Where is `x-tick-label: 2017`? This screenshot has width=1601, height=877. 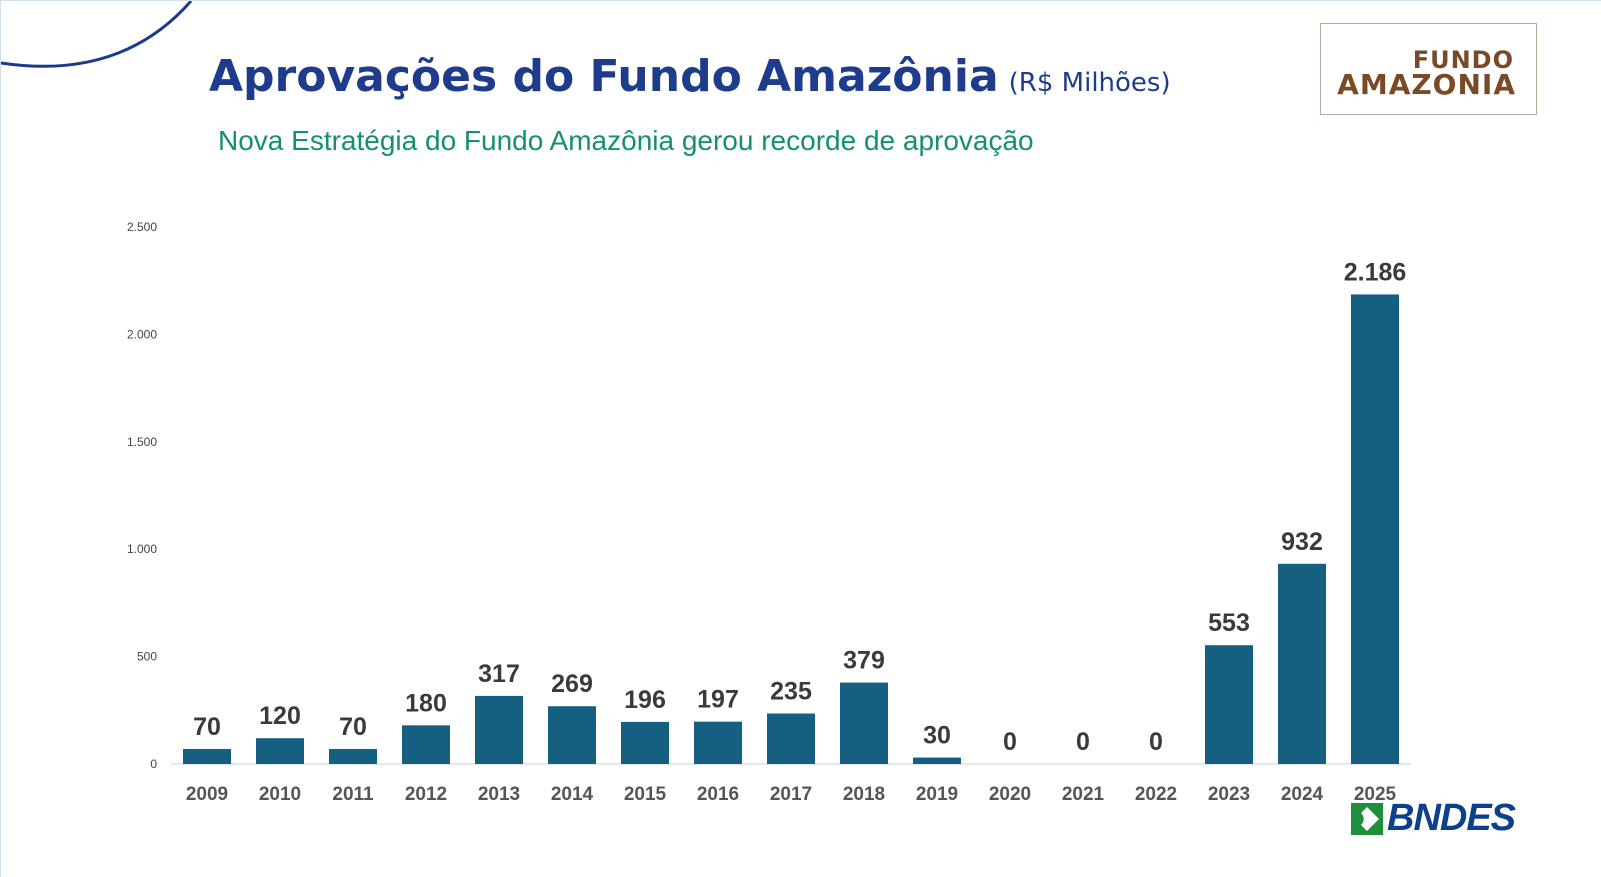
x-tick-label: 2017 is located at coordinates (791, 794).